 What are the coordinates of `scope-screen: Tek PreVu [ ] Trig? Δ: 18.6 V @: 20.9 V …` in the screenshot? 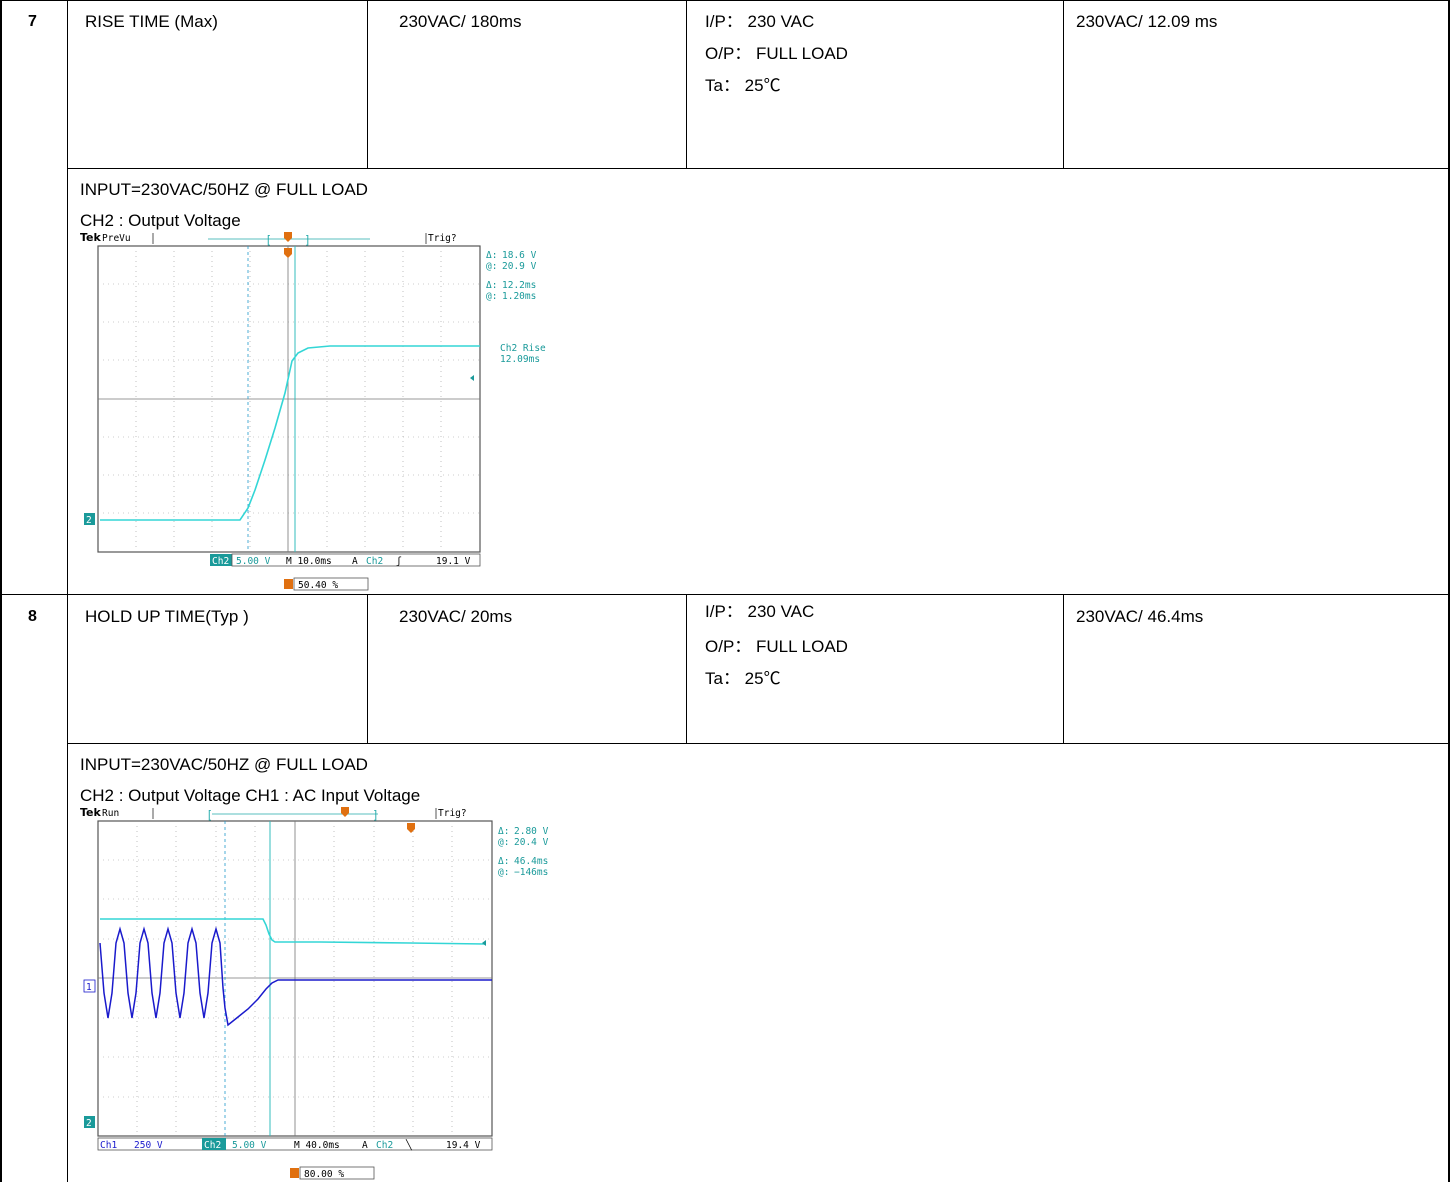 It's located at (313, 411).